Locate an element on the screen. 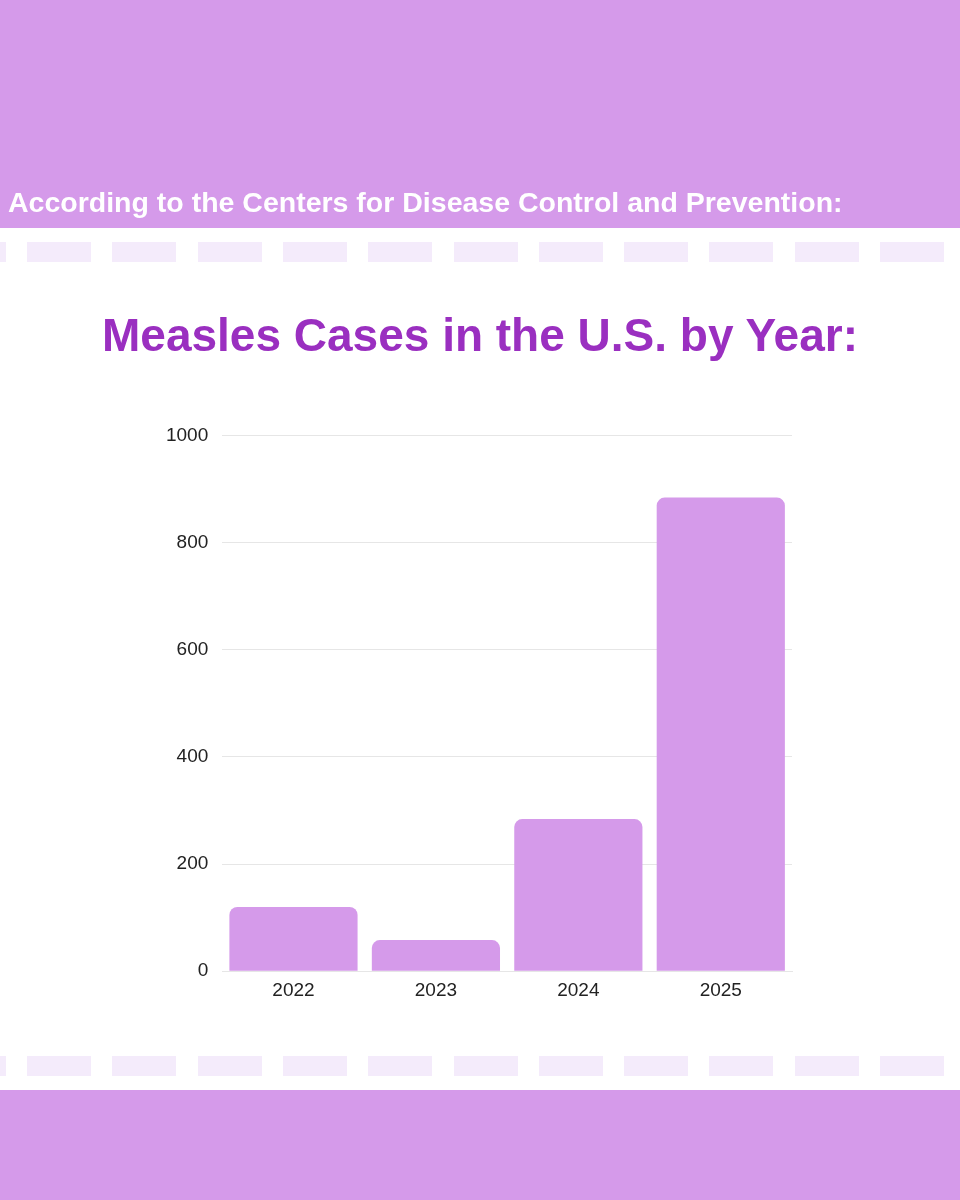 This screenshot has height=1200, width=960. y-tick-label: 400 is located at coordinates (192, 756).